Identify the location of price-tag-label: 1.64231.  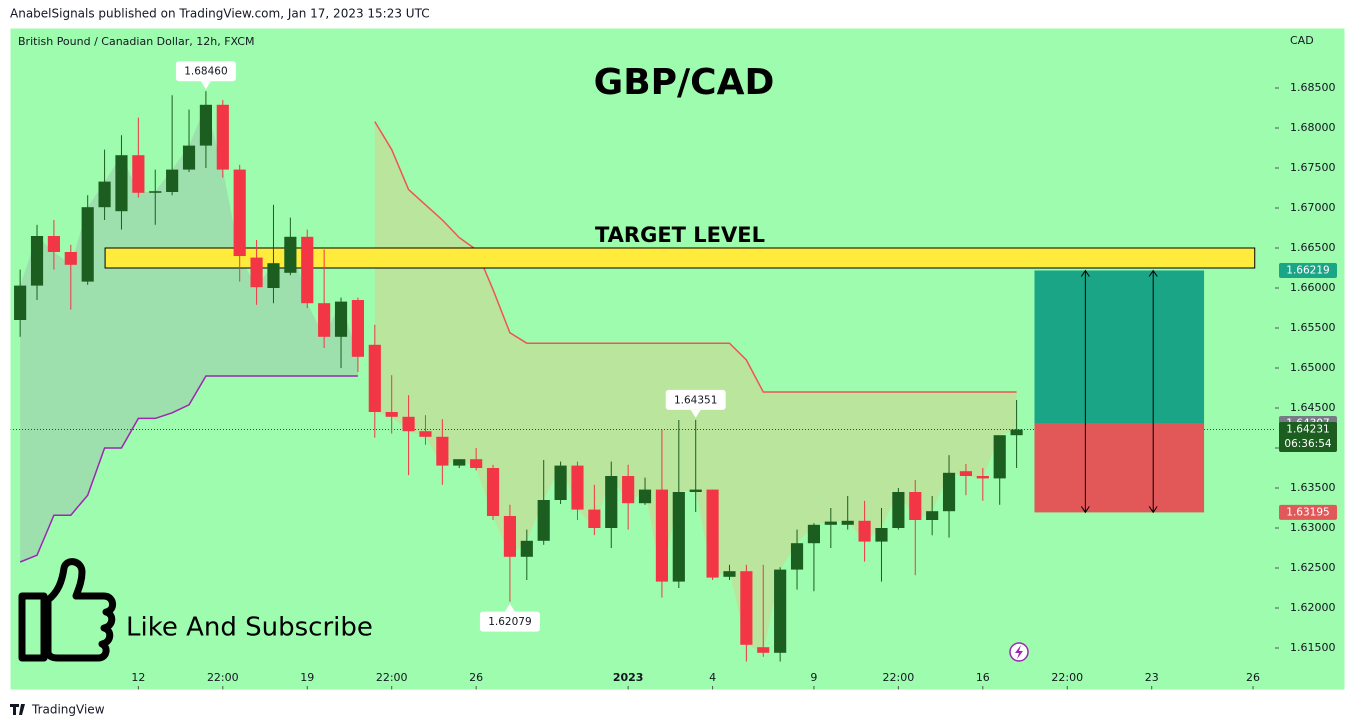
(1307, 430).